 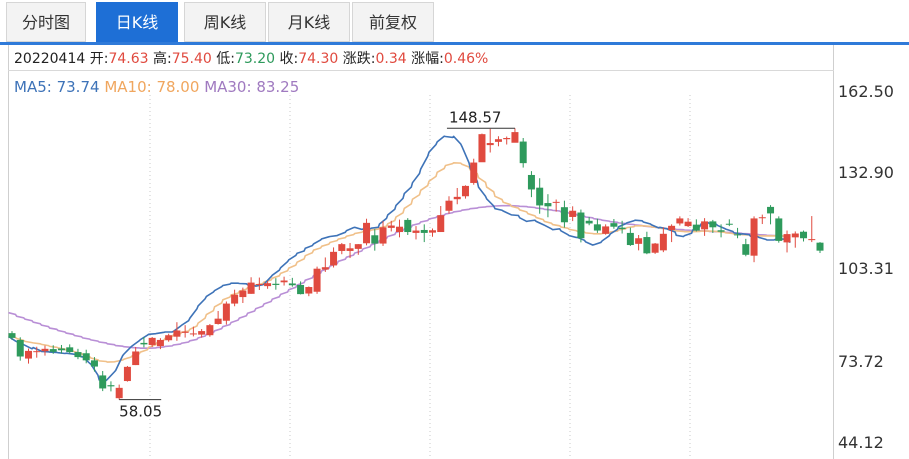 What do you see at coordinates (454, 22) in the screenshot?
I see `period-tabs: 分时图 日K线 周K线 月K线 前复权` at bounding box center [454, 22].